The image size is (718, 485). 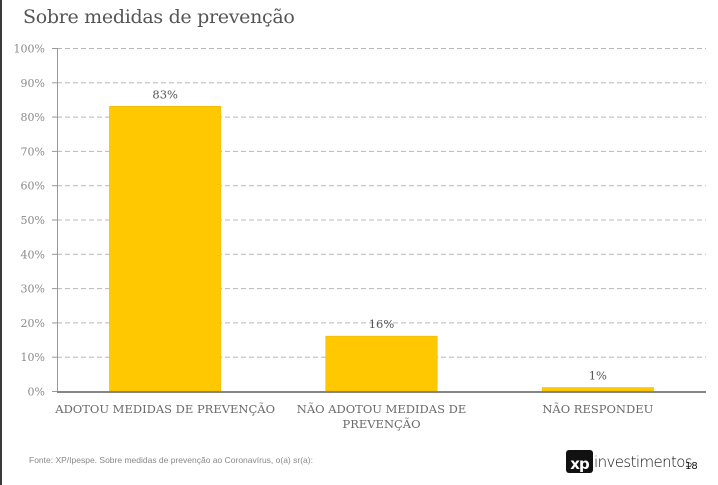 I want to click on y-tick-label: 80%, so click(x=33, y=117).